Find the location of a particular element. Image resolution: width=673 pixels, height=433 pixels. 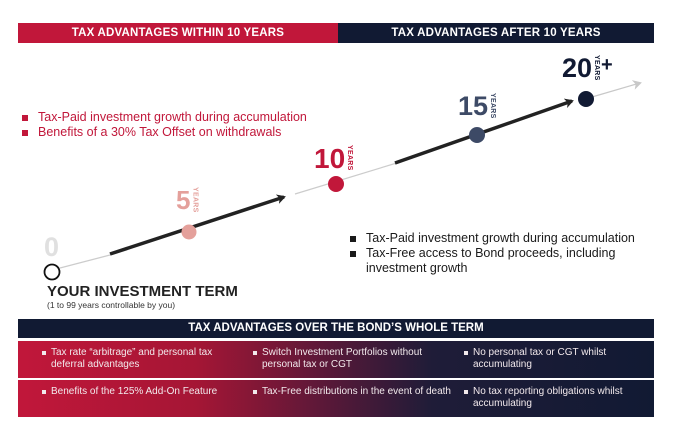

milestone-number: 15 is located at coordinates (473, 106).